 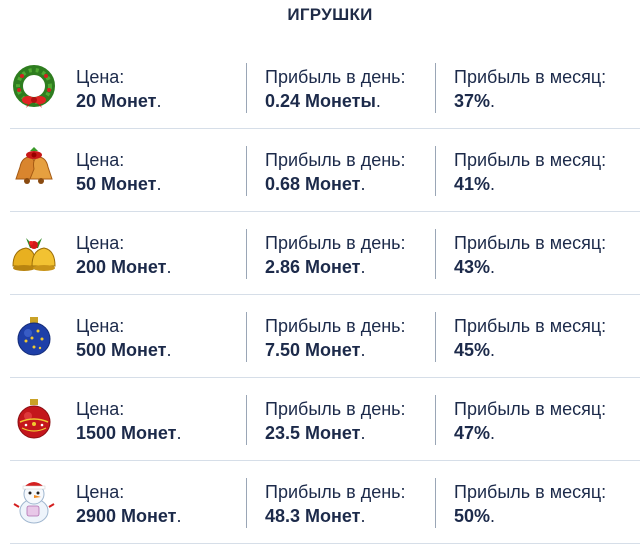 I want to click on daily-profit-column: Прибыль в день: 2.86 Монет., so click(x=335, y=255).